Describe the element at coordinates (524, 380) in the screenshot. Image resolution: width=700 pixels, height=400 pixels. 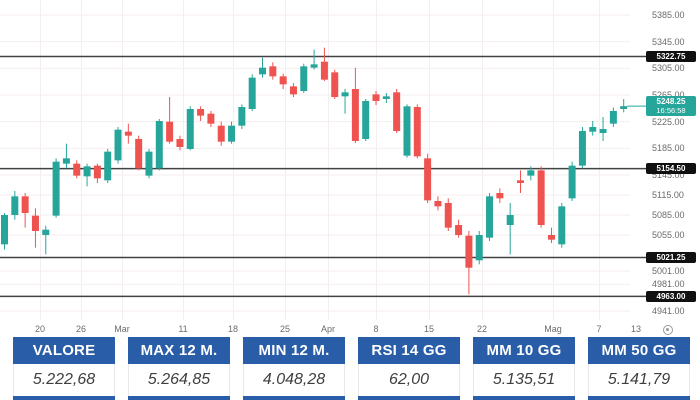
I see `table-value-cell: 5.135,51` at that location.